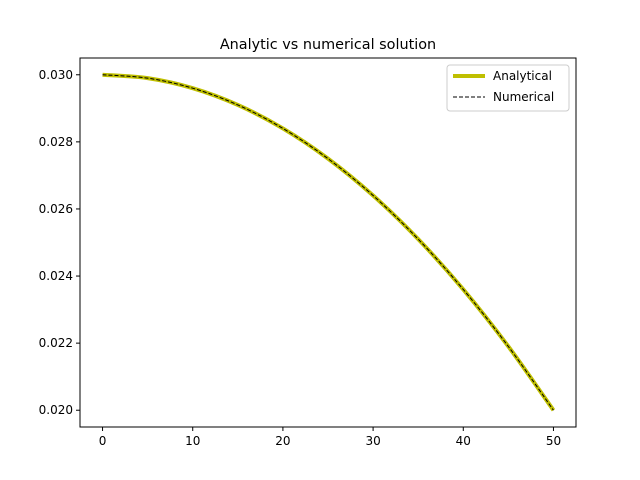 The image size is (640, 480). What do you see at coordinates (330, 437) in the screenshot?
I see `x-axis: 0 10 20 30 40 50` at bounding box center [330, 437].